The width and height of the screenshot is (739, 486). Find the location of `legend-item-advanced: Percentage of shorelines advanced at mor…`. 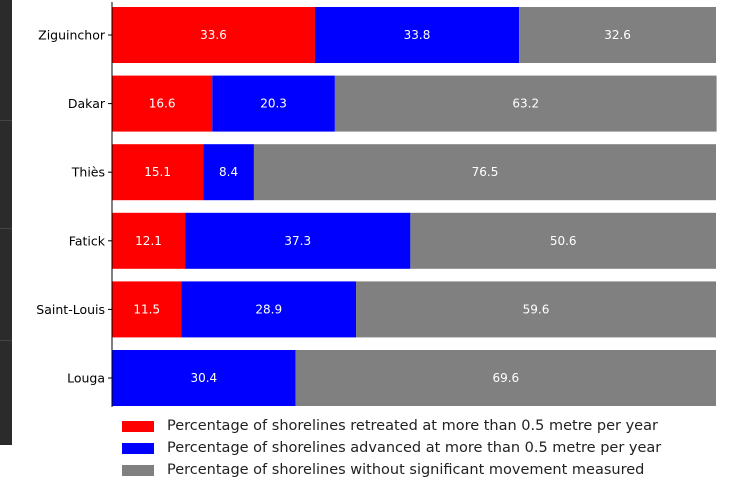

legend-item-advanced: Percentage of shorelines advanced at mor… is located at coordinates (391, 448).